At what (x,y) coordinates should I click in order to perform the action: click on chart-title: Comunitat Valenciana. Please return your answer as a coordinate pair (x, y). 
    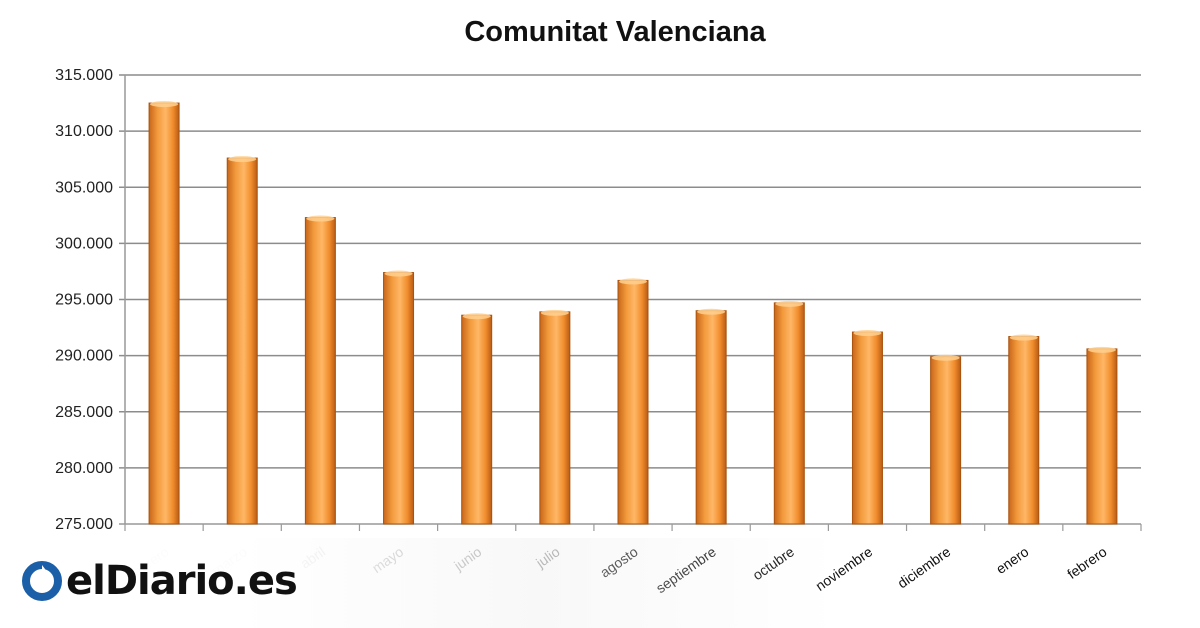
    Looking at the image, I should click on (615, 32).